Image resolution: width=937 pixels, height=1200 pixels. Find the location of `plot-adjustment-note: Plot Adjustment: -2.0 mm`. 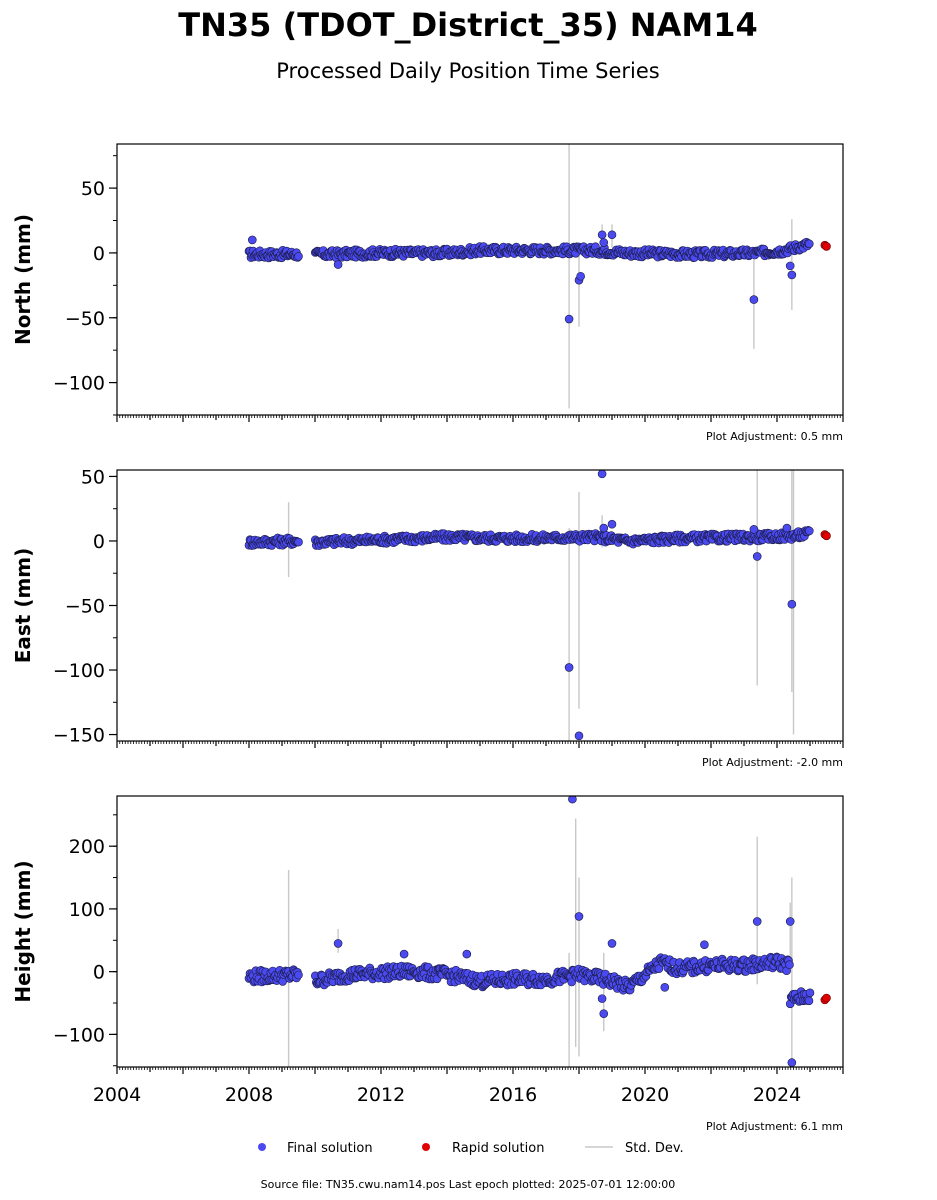

plot-adjustment-note: Plot Adjustment: -2.0 mm is located at coordinates (772, 762).